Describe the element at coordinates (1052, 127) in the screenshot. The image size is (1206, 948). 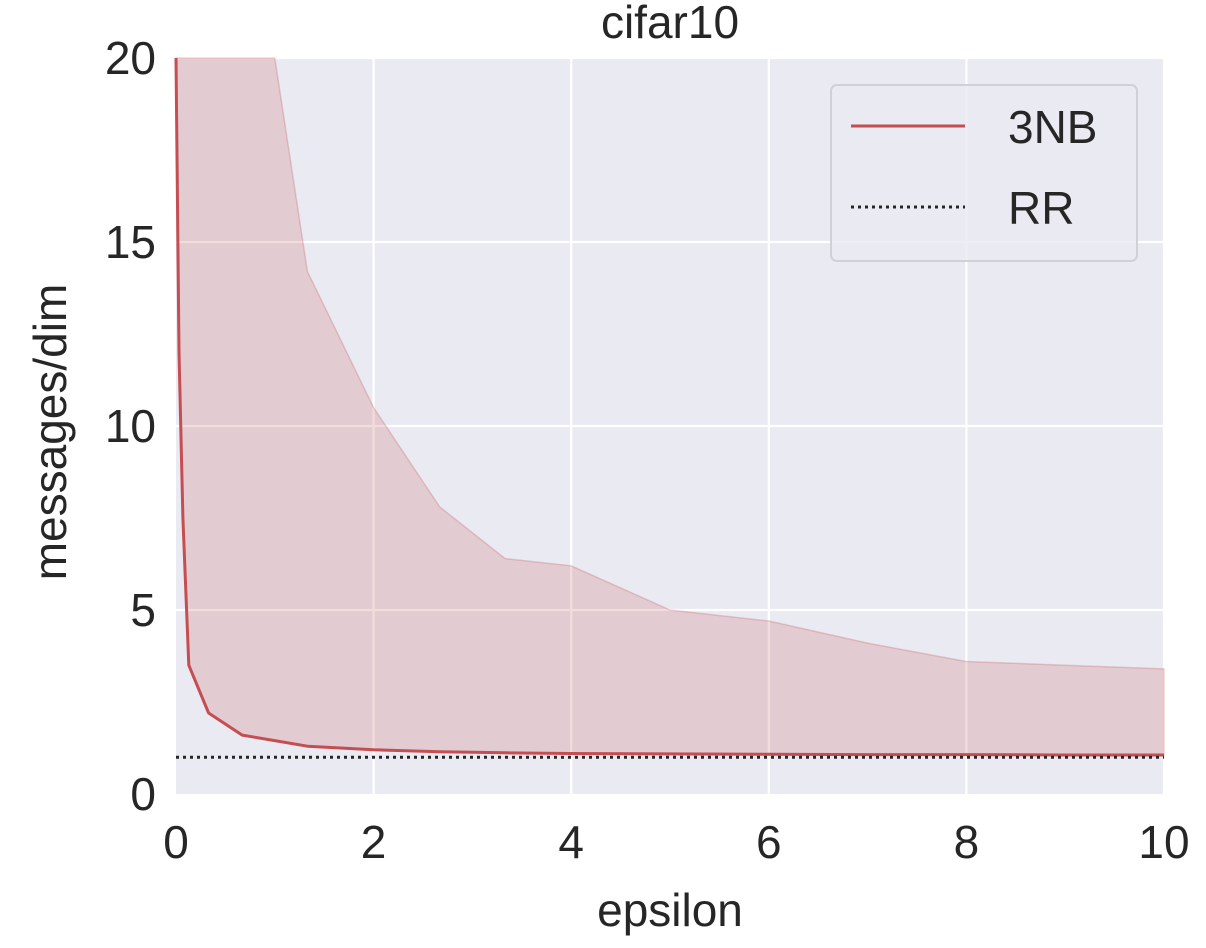
I see `legend-label-3nb: 3NB` at that location.